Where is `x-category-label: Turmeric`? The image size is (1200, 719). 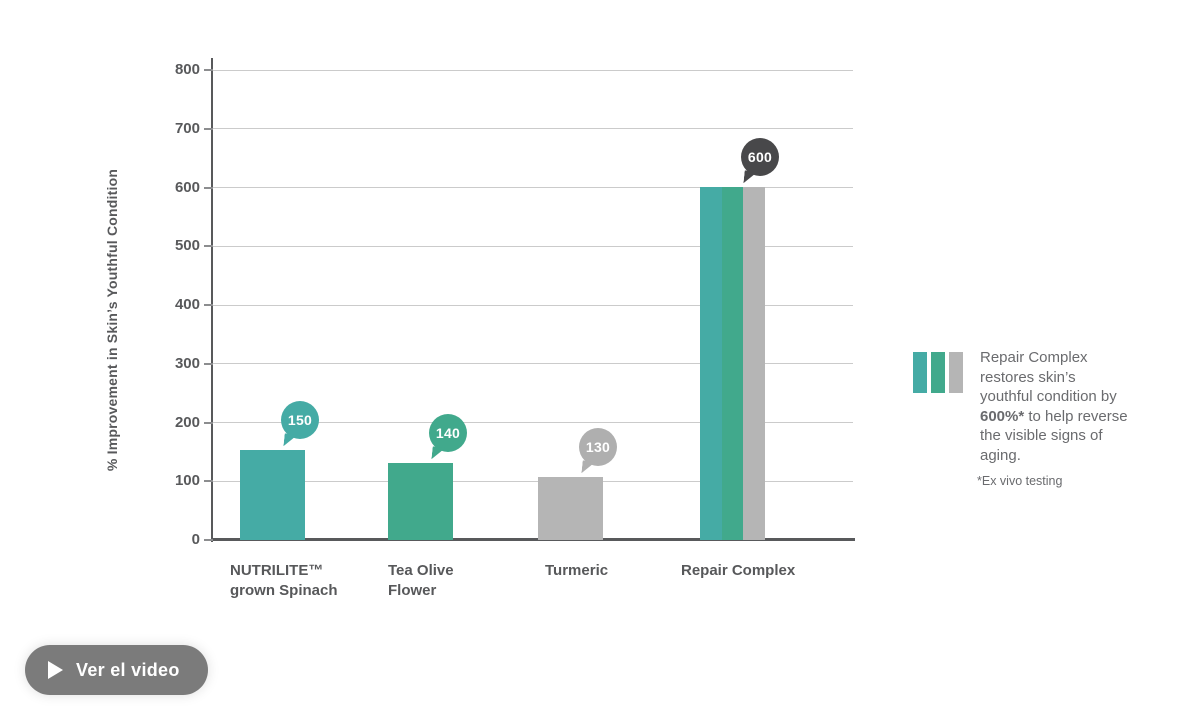
x-category-label: Turmeric is located at coordinates (576, 571).